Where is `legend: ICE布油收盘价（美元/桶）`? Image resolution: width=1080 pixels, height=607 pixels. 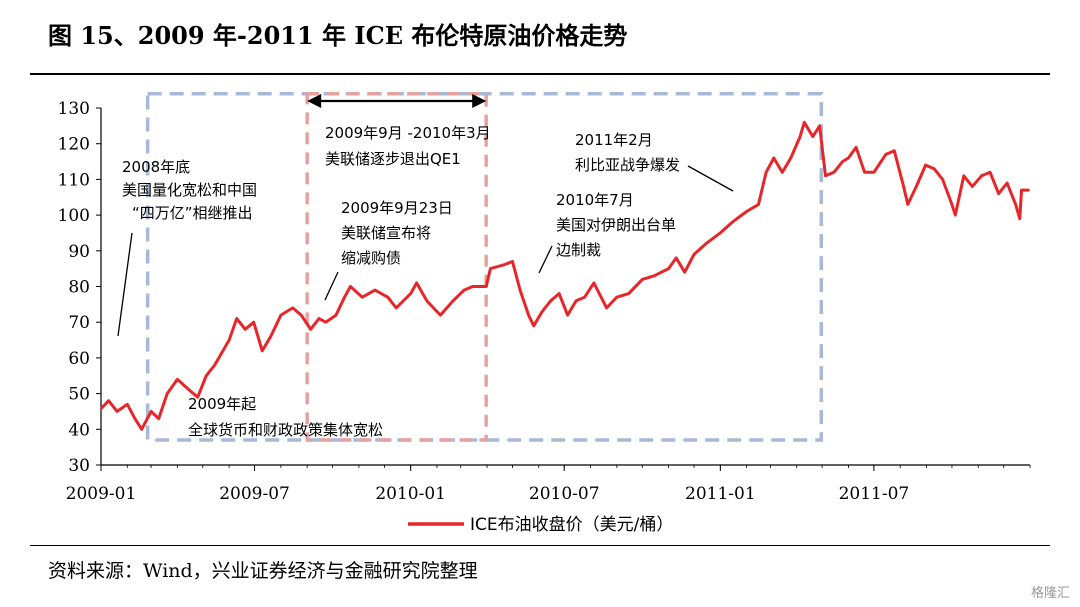 legend: ICE布油收盘价（美元/桶） is located at coordinates (540, 525).